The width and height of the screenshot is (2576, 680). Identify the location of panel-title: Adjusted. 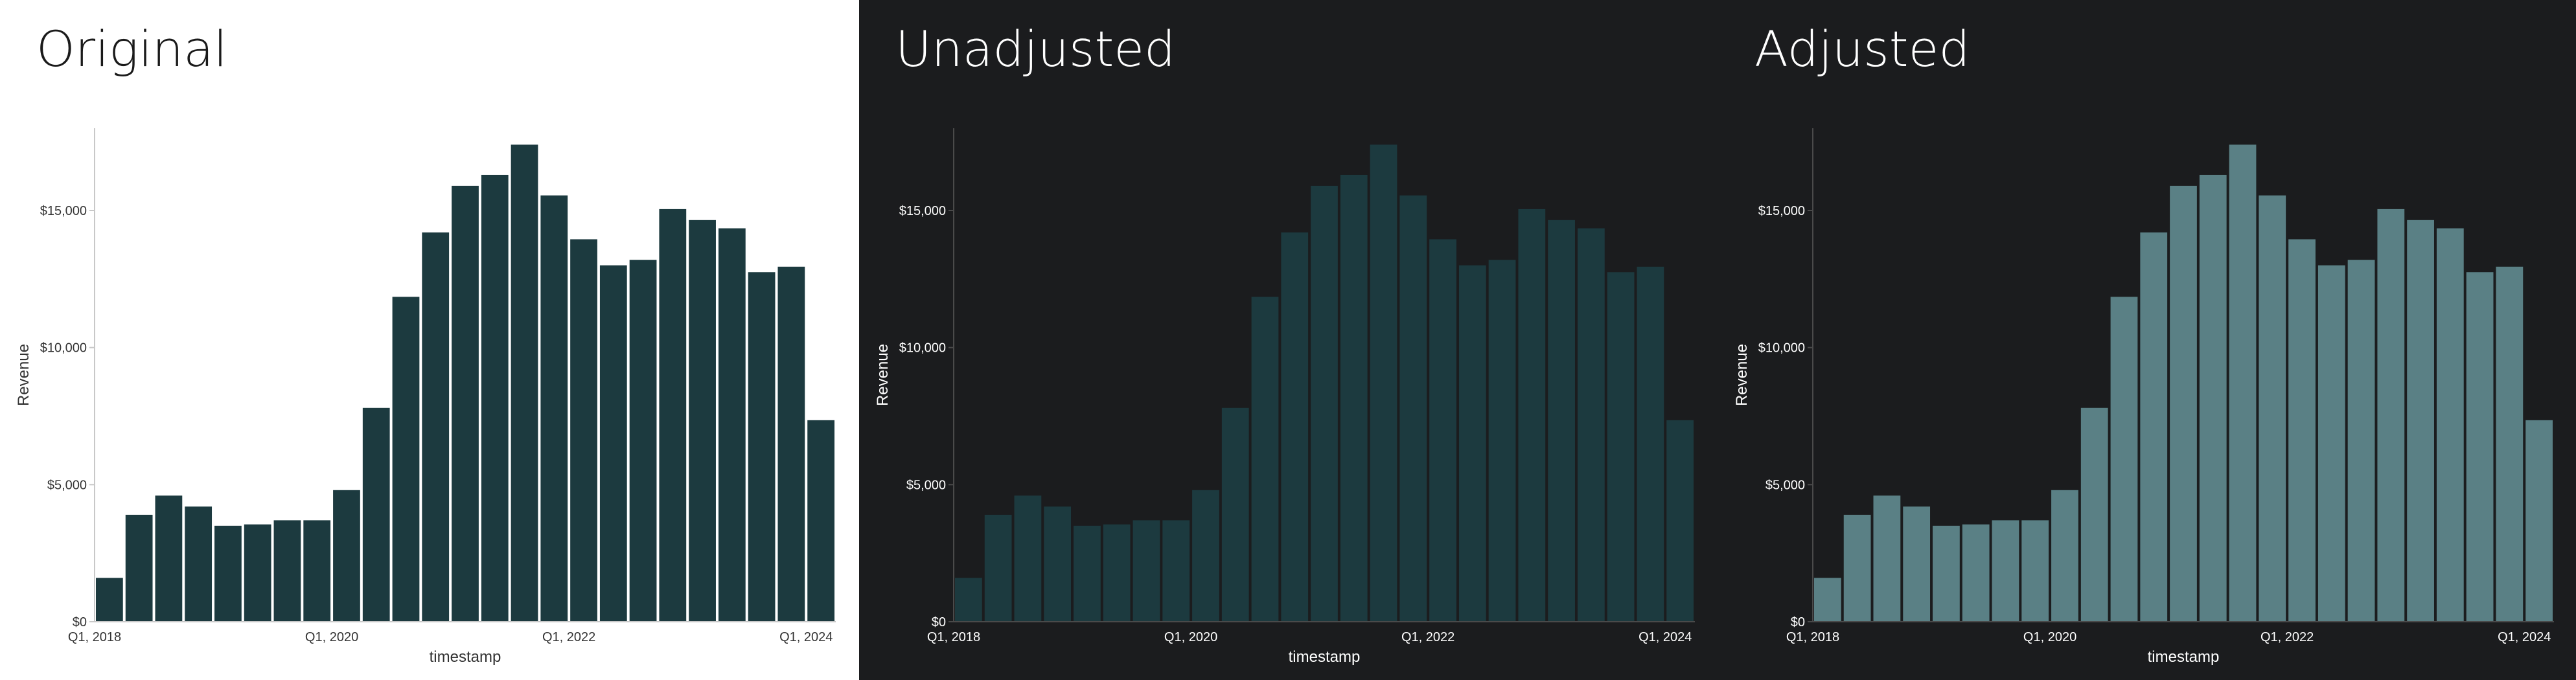
(1862, 49).